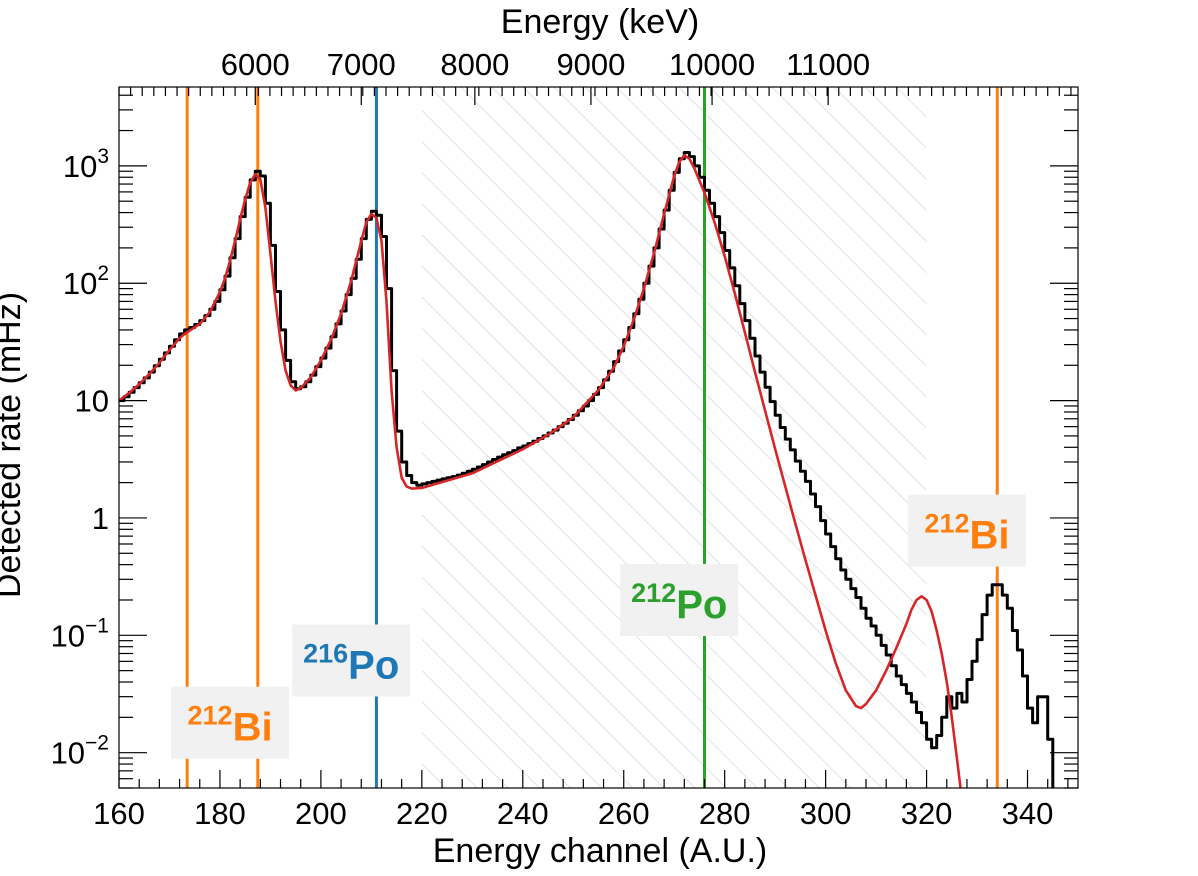 The width and height of the screenshot is (1198, 876). I want to click on x-tick-label: 220, so click(422, 813).